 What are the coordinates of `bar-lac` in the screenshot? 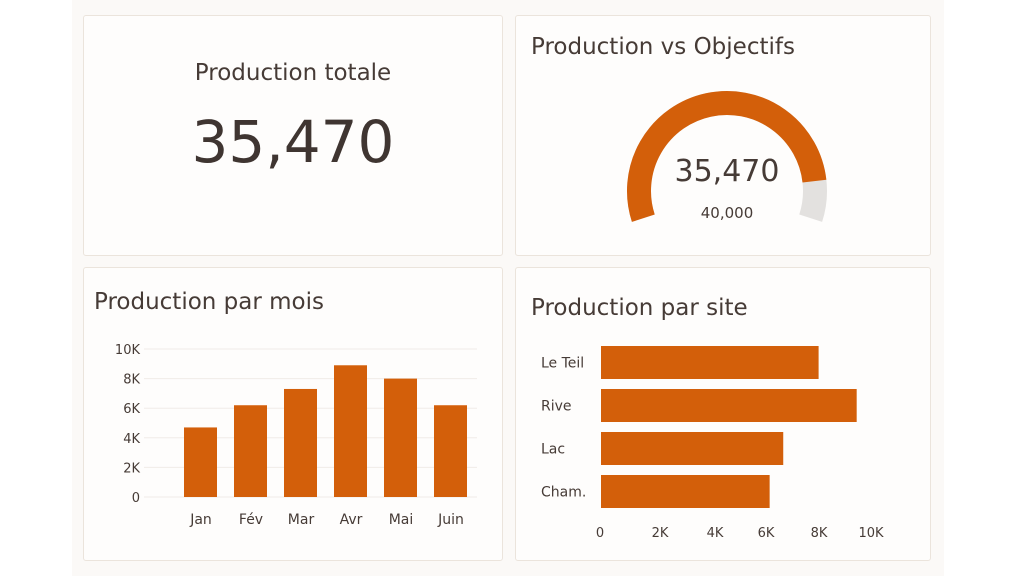 It's located at (692, 448).